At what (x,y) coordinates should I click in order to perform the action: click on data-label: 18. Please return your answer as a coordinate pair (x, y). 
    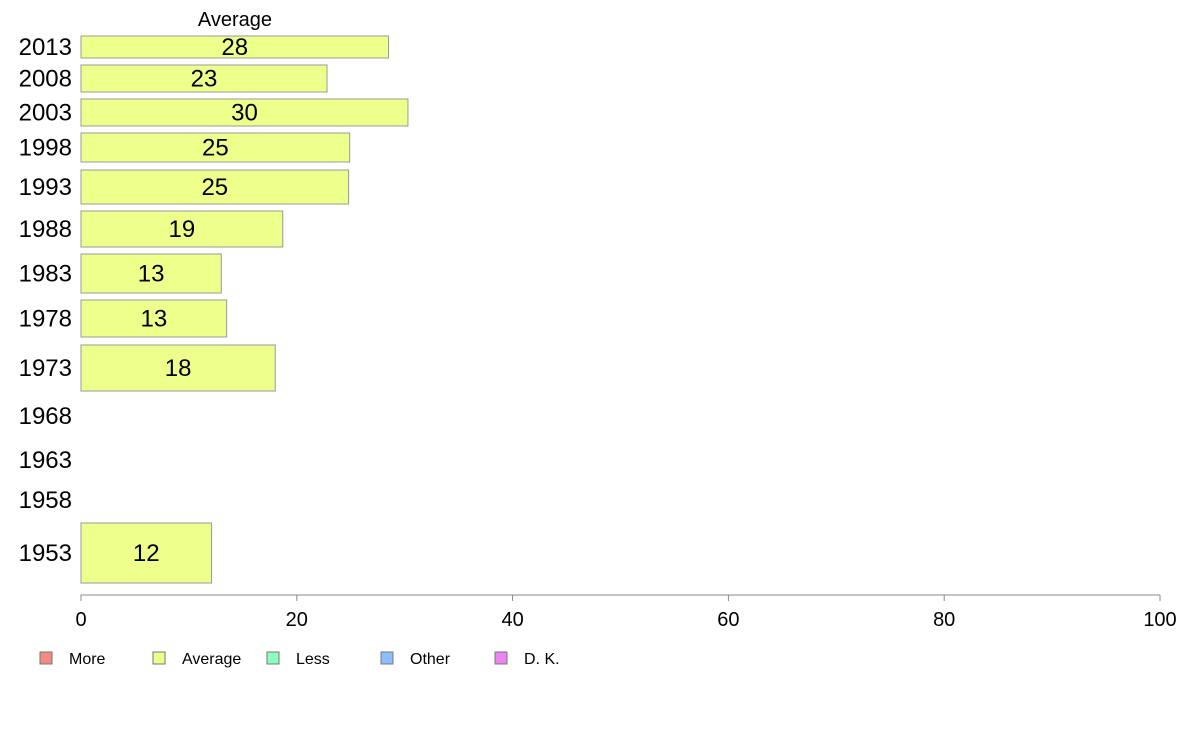
    Looking at the image, I should click on (178, 368).